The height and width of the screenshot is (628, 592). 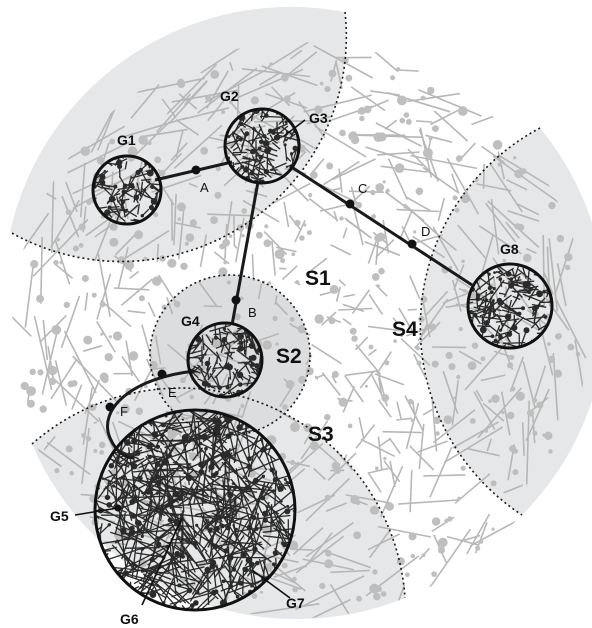 I want to click on group-g4-label: G4, so click(x=190, y=321).